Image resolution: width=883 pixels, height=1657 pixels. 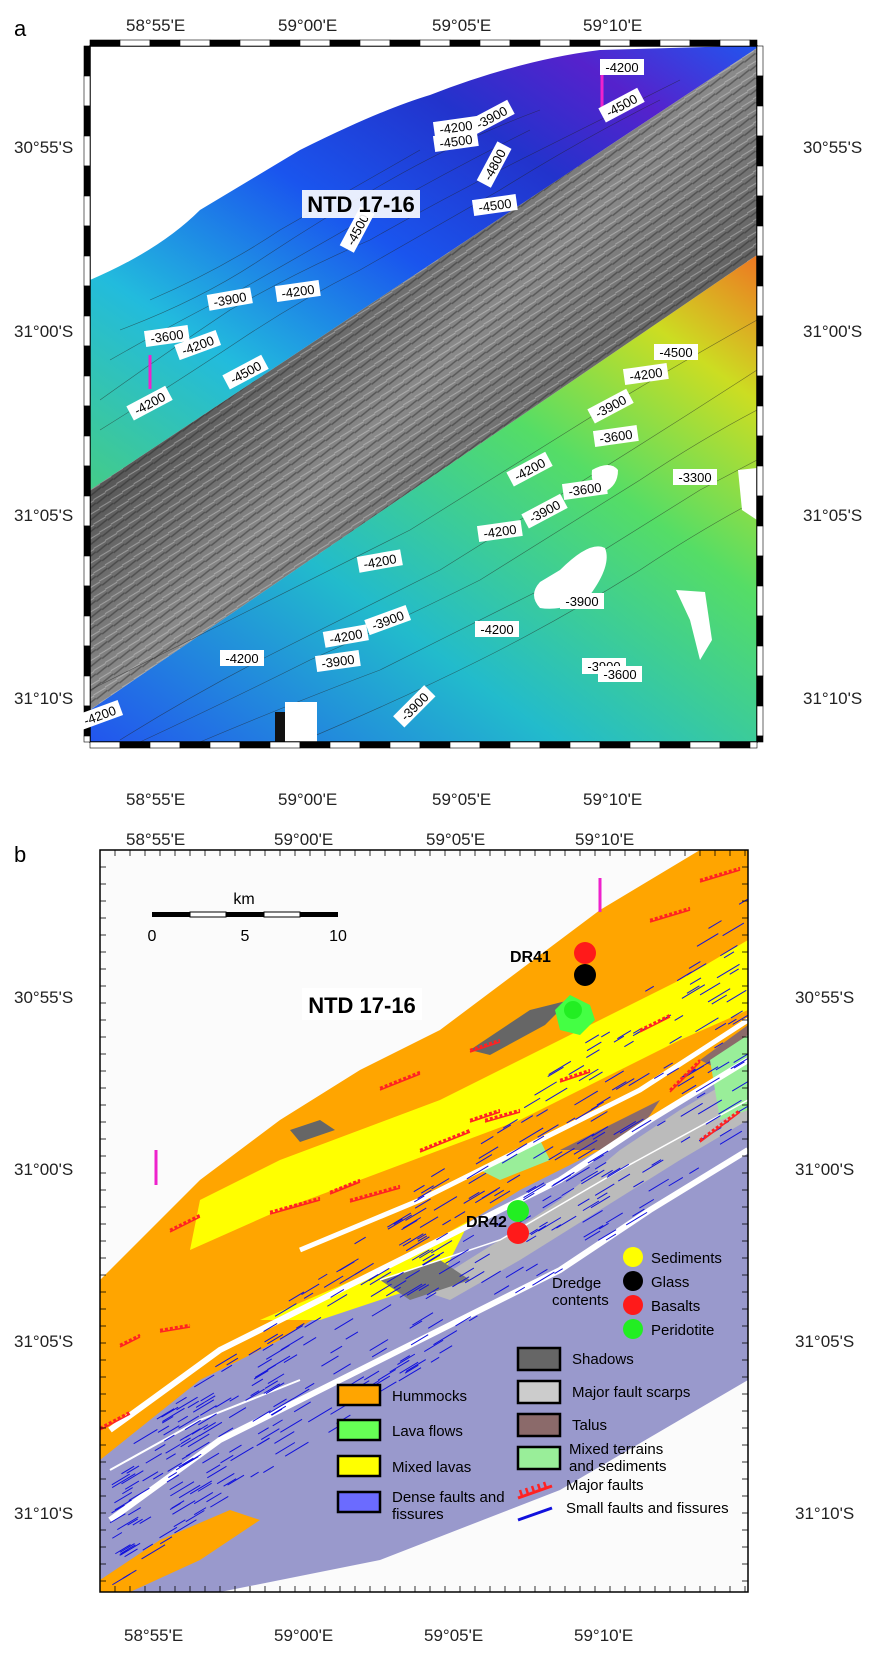 What do you see at coordinates (515, 1160) in the screenshot?
I see `unit-mixed-terrains` at bounding box center [515, 1160].